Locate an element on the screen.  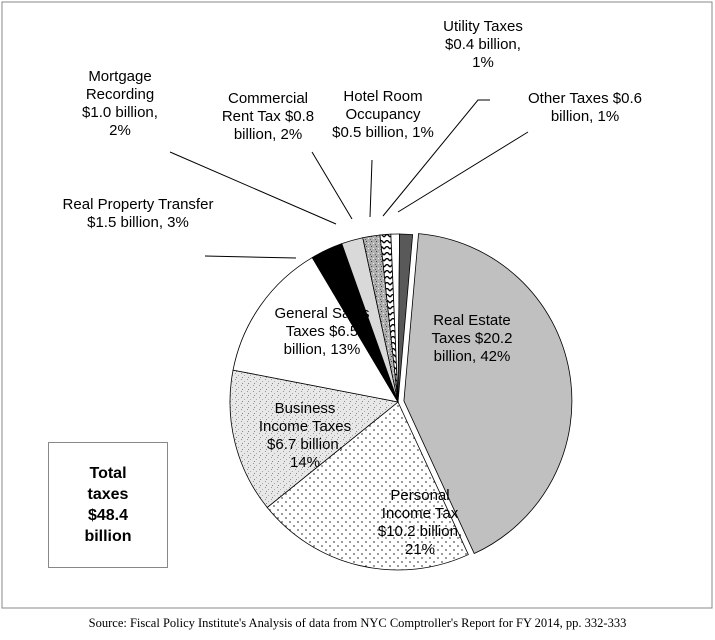
slice-value: $1.0 billion, 2% is located at coordinates (120, 121).